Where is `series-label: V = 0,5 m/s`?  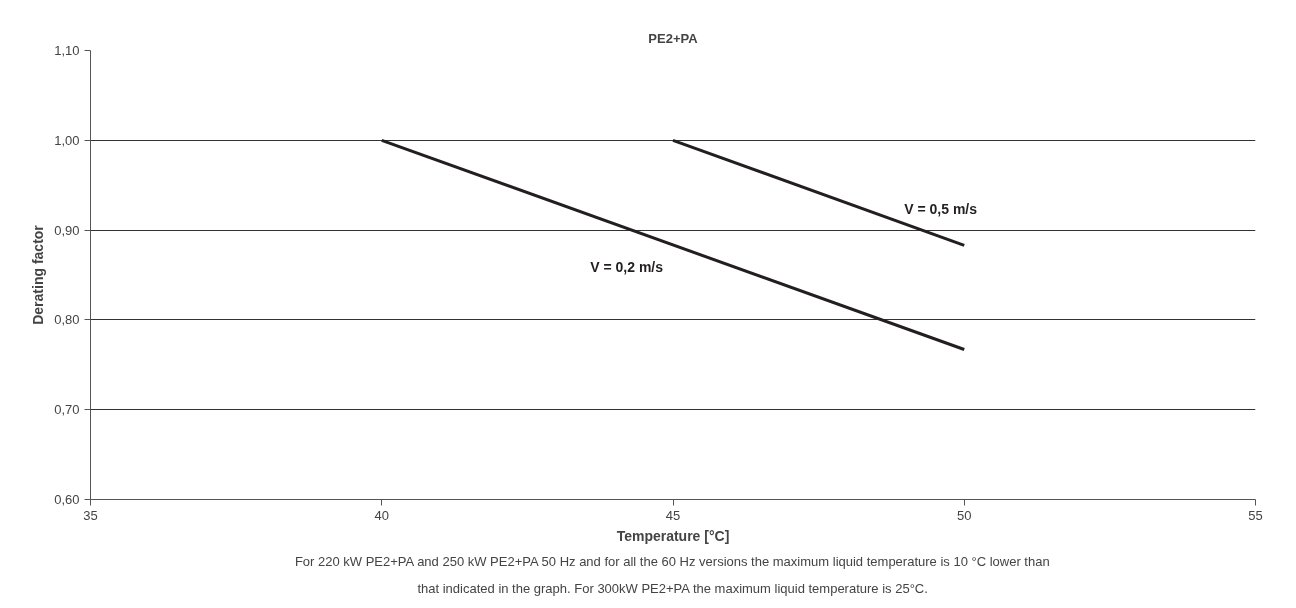 series-label: V = 0,5 m/s is located at coordinates (941, 209).